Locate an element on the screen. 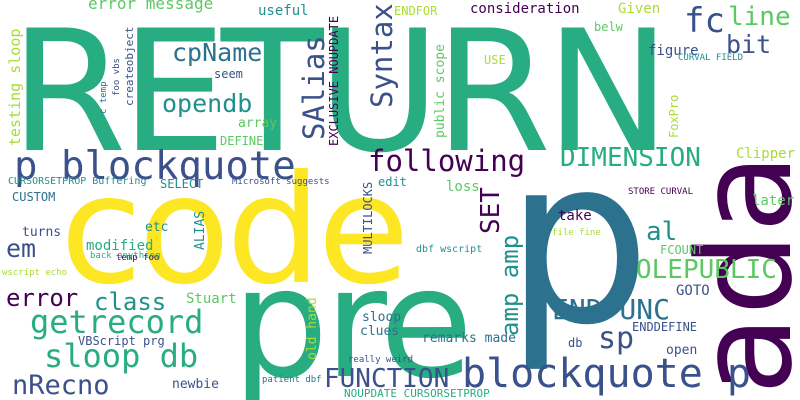  word-salias: SAlias is located at coordinates (314, 87).